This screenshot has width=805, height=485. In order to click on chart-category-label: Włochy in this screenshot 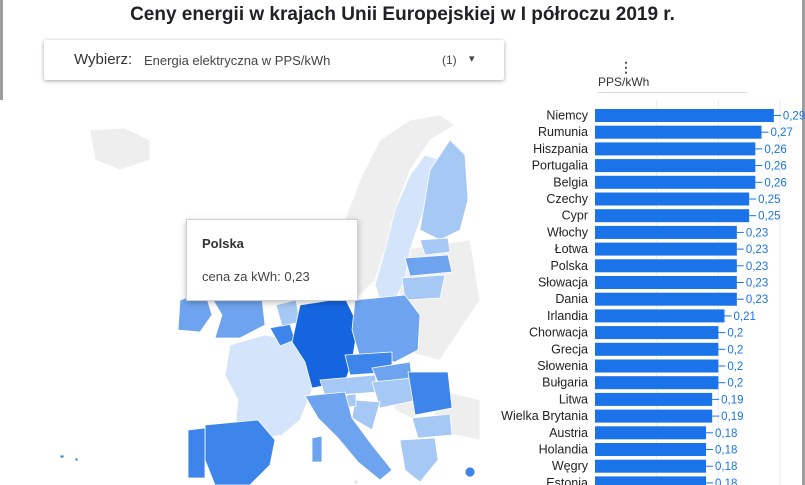, I will do `click(568, 232)`.